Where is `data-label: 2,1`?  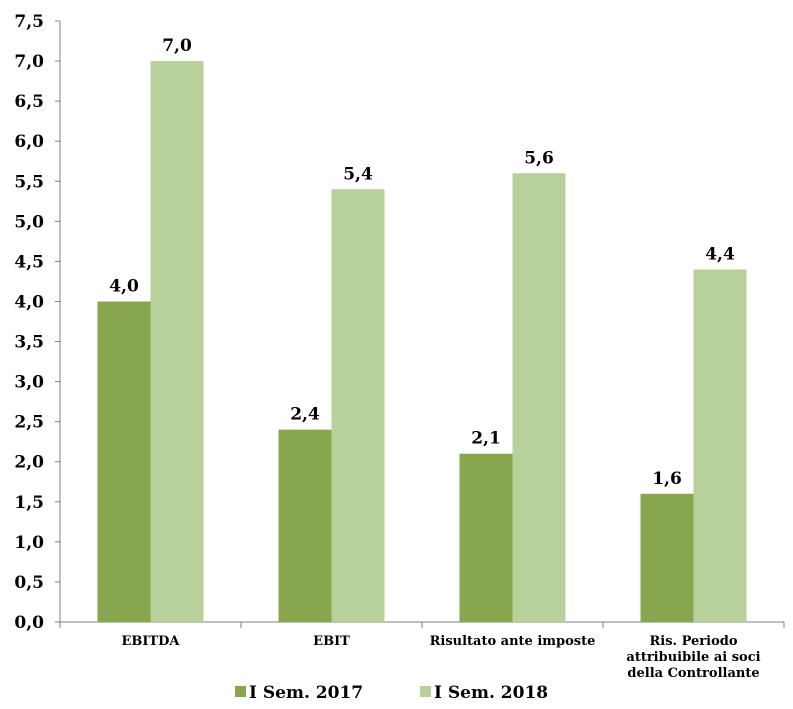
data-label: 2,1 is located at coordinates (486, 439).